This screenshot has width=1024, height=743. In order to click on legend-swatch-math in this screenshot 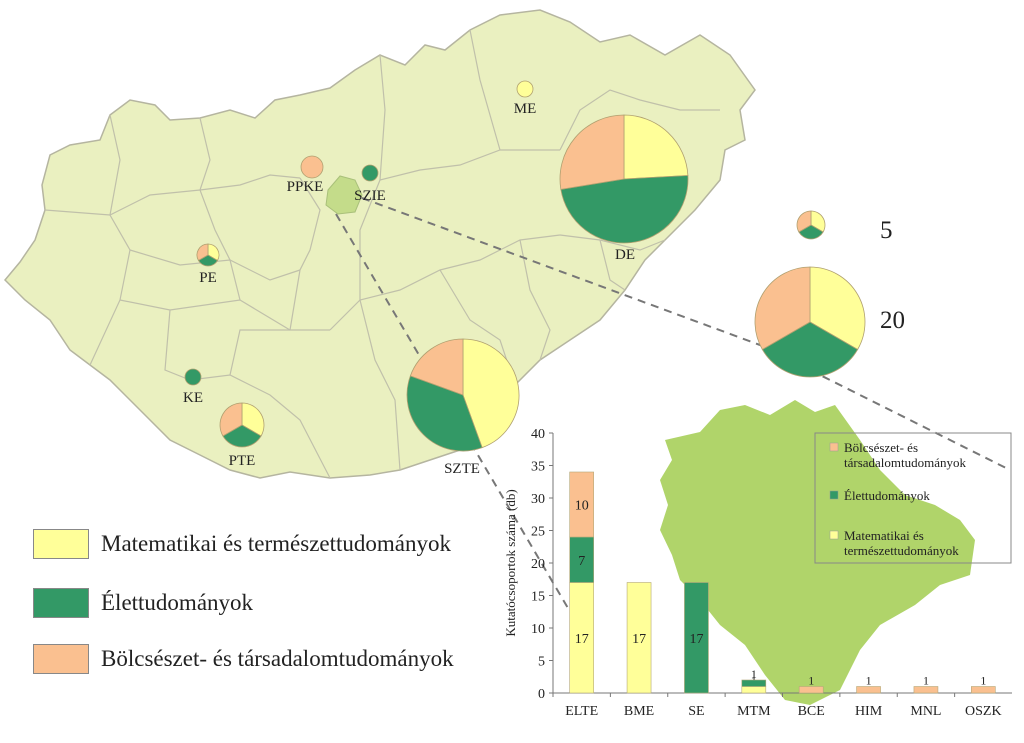, I will do `click(61, 544)`.